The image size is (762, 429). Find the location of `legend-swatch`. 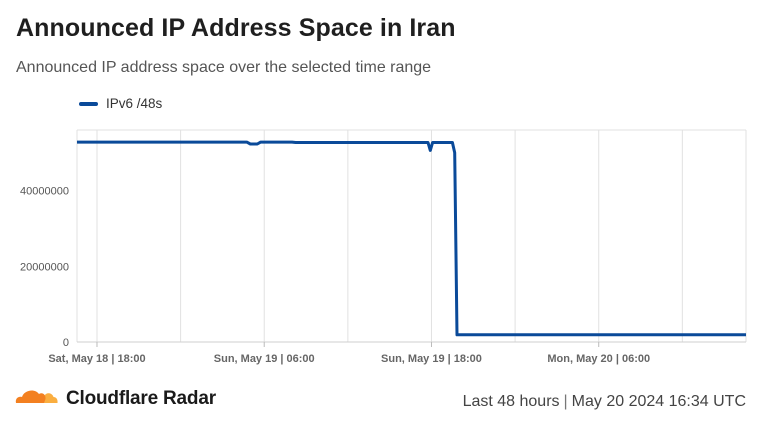

legend-swatch is located at coordinates (88, 103).